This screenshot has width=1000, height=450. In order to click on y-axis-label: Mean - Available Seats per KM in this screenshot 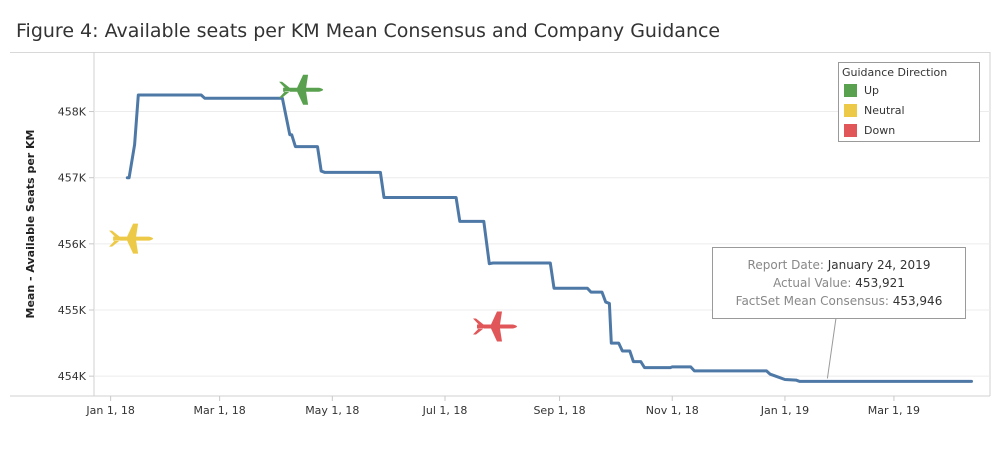, I will do `click(30, 224)`.